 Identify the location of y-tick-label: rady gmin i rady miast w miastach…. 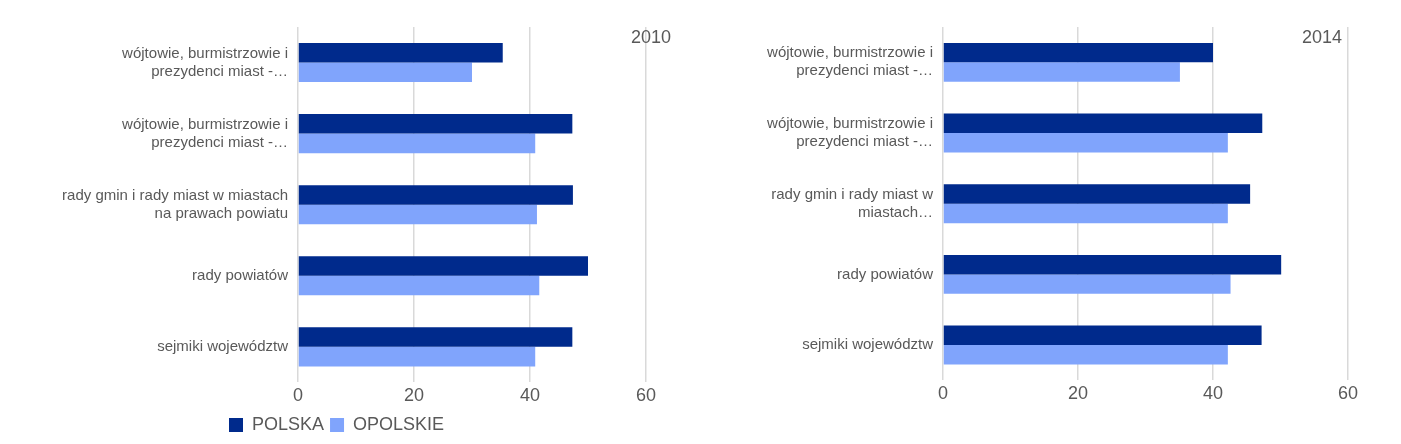
(852, 202).